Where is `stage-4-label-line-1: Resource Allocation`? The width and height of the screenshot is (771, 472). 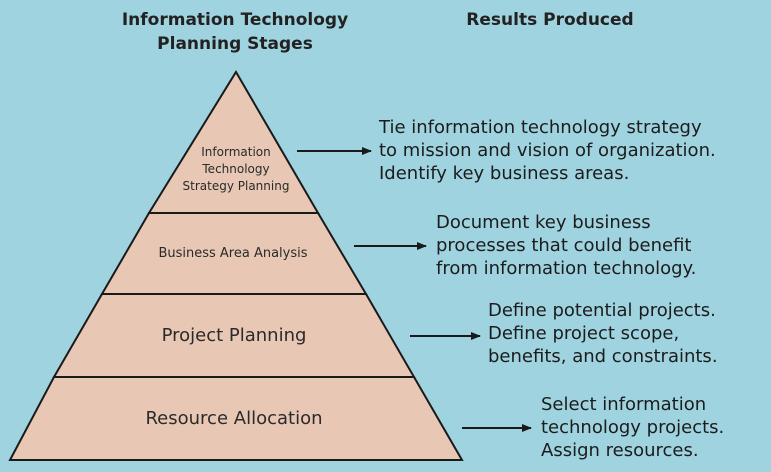 stage-4-label-line-1: Resource Allocation is located at coordinates (234, 418).